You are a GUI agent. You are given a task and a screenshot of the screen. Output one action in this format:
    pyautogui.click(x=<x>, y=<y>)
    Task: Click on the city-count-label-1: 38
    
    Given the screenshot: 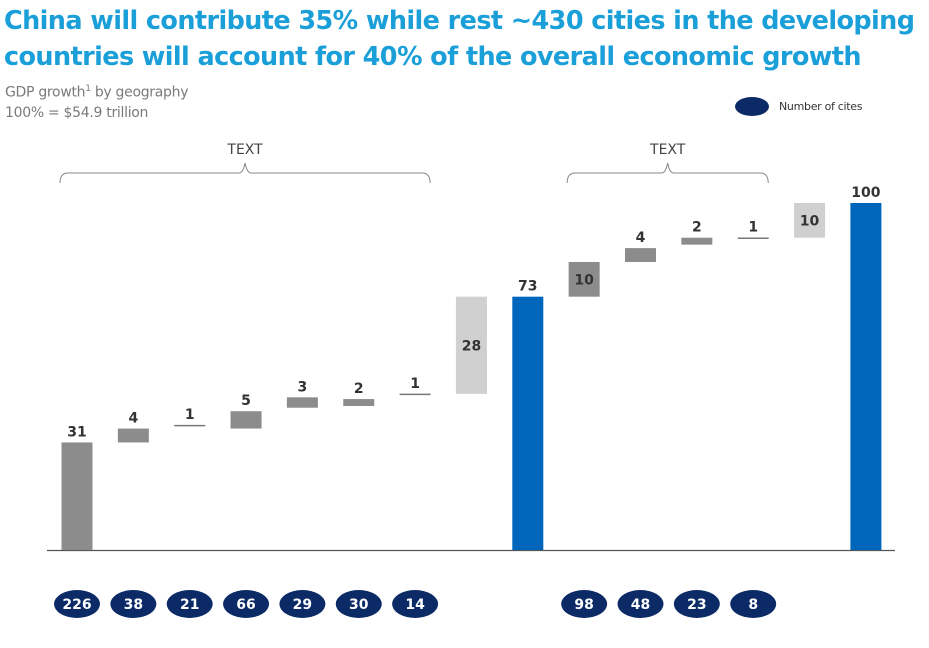 What is the action you would take?
    pyautogui.click(x=133, y=605)
    